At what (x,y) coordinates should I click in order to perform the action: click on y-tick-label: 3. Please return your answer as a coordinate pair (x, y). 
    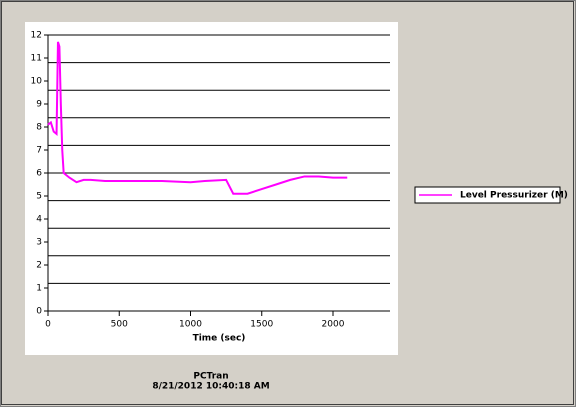
    Looking at the image, I should click on (39, 243).